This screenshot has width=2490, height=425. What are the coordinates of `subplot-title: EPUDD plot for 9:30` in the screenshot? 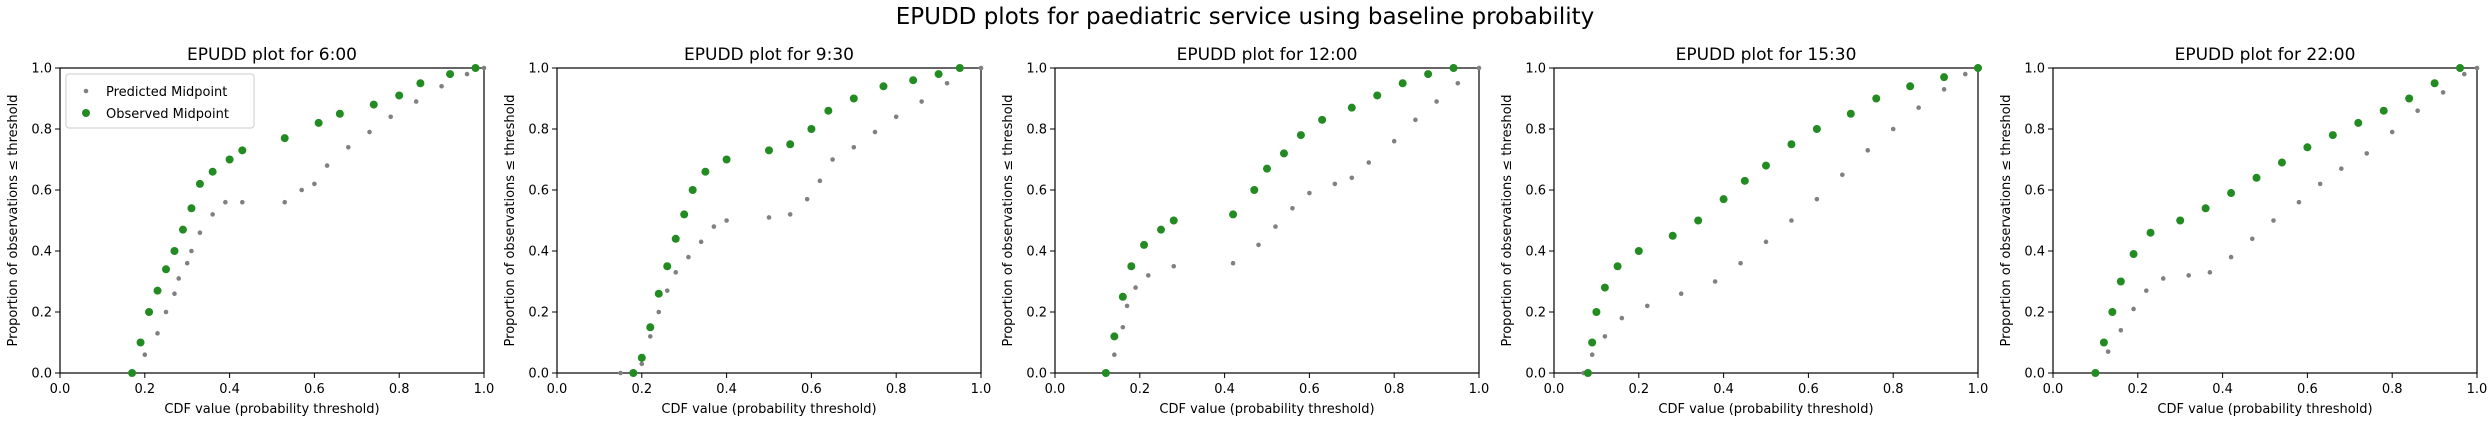 It's located at (769, 55).